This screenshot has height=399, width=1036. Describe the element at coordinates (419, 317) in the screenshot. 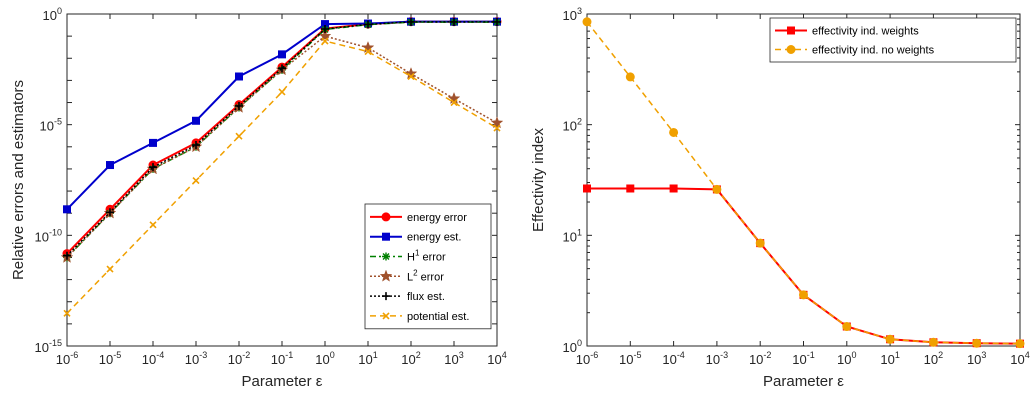

I see `legend-item: potential est.` at that location.